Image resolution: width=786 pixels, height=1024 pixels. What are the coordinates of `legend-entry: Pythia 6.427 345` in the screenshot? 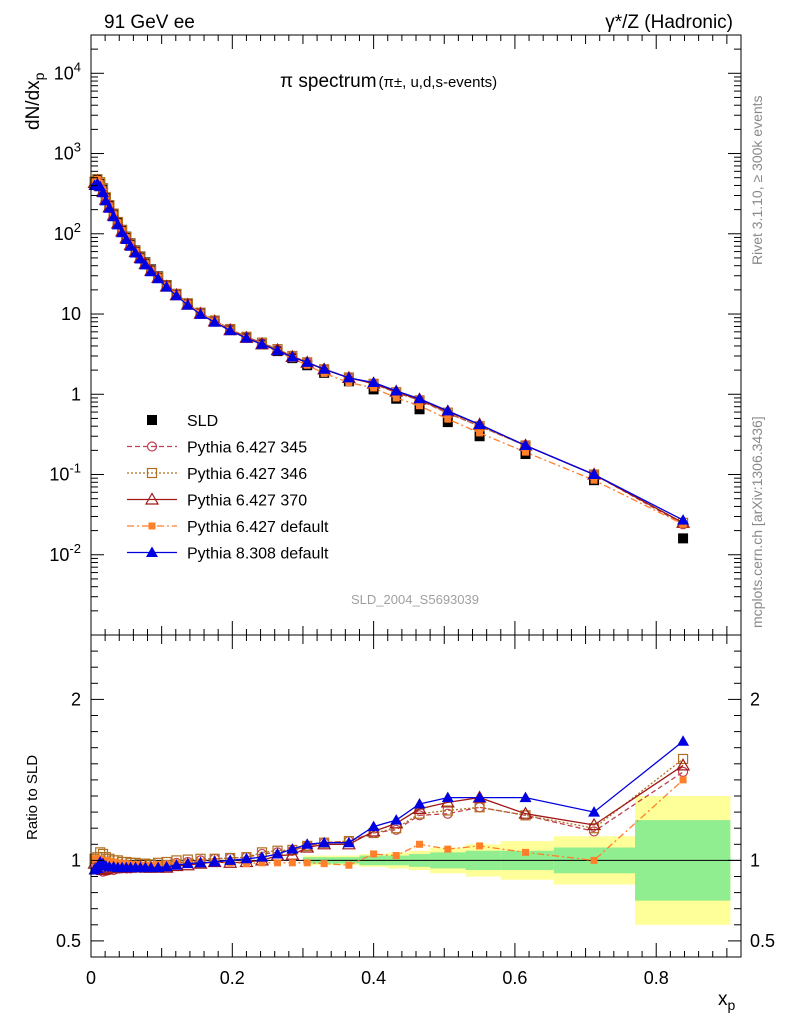 It's located at (217, 448).